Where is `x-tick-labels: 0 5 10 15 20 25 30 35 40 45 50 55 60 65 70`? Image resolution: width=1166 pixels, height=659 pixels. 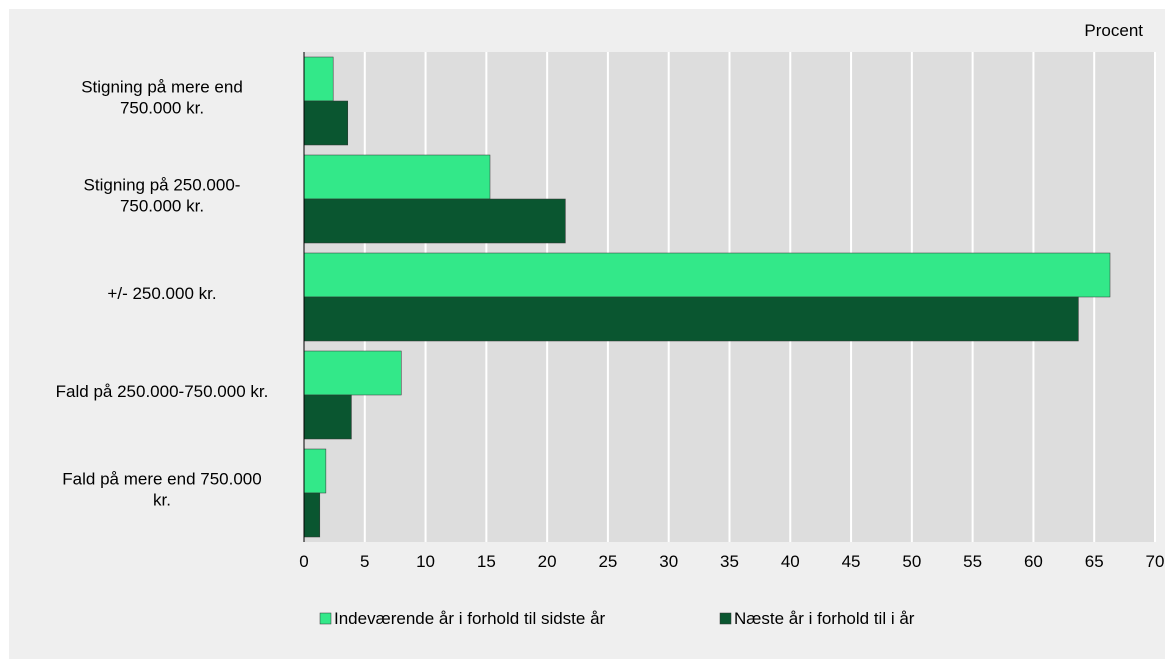
x-tick-labels: 0 5 10 15 20 25 30 35 40 45 50 55 60 65 70 is located at coordinates (731, 561).